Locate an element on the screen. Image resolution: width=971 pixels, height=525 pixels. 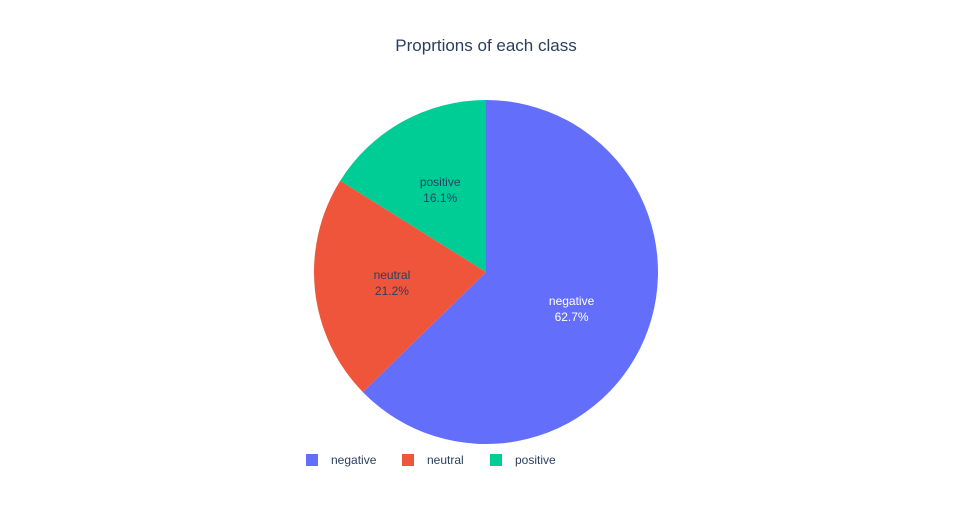
slice-label-positive: positive 16.1% is located at coordinates (440, 190).